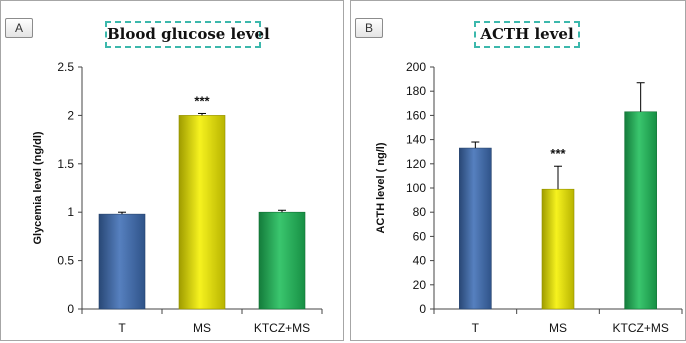 Image resolution: width=686 pixels, height=343 pixels. Describe the element at coordinates (416, 188) in the screenshot. I see `y-tick-label: 100` at that location.